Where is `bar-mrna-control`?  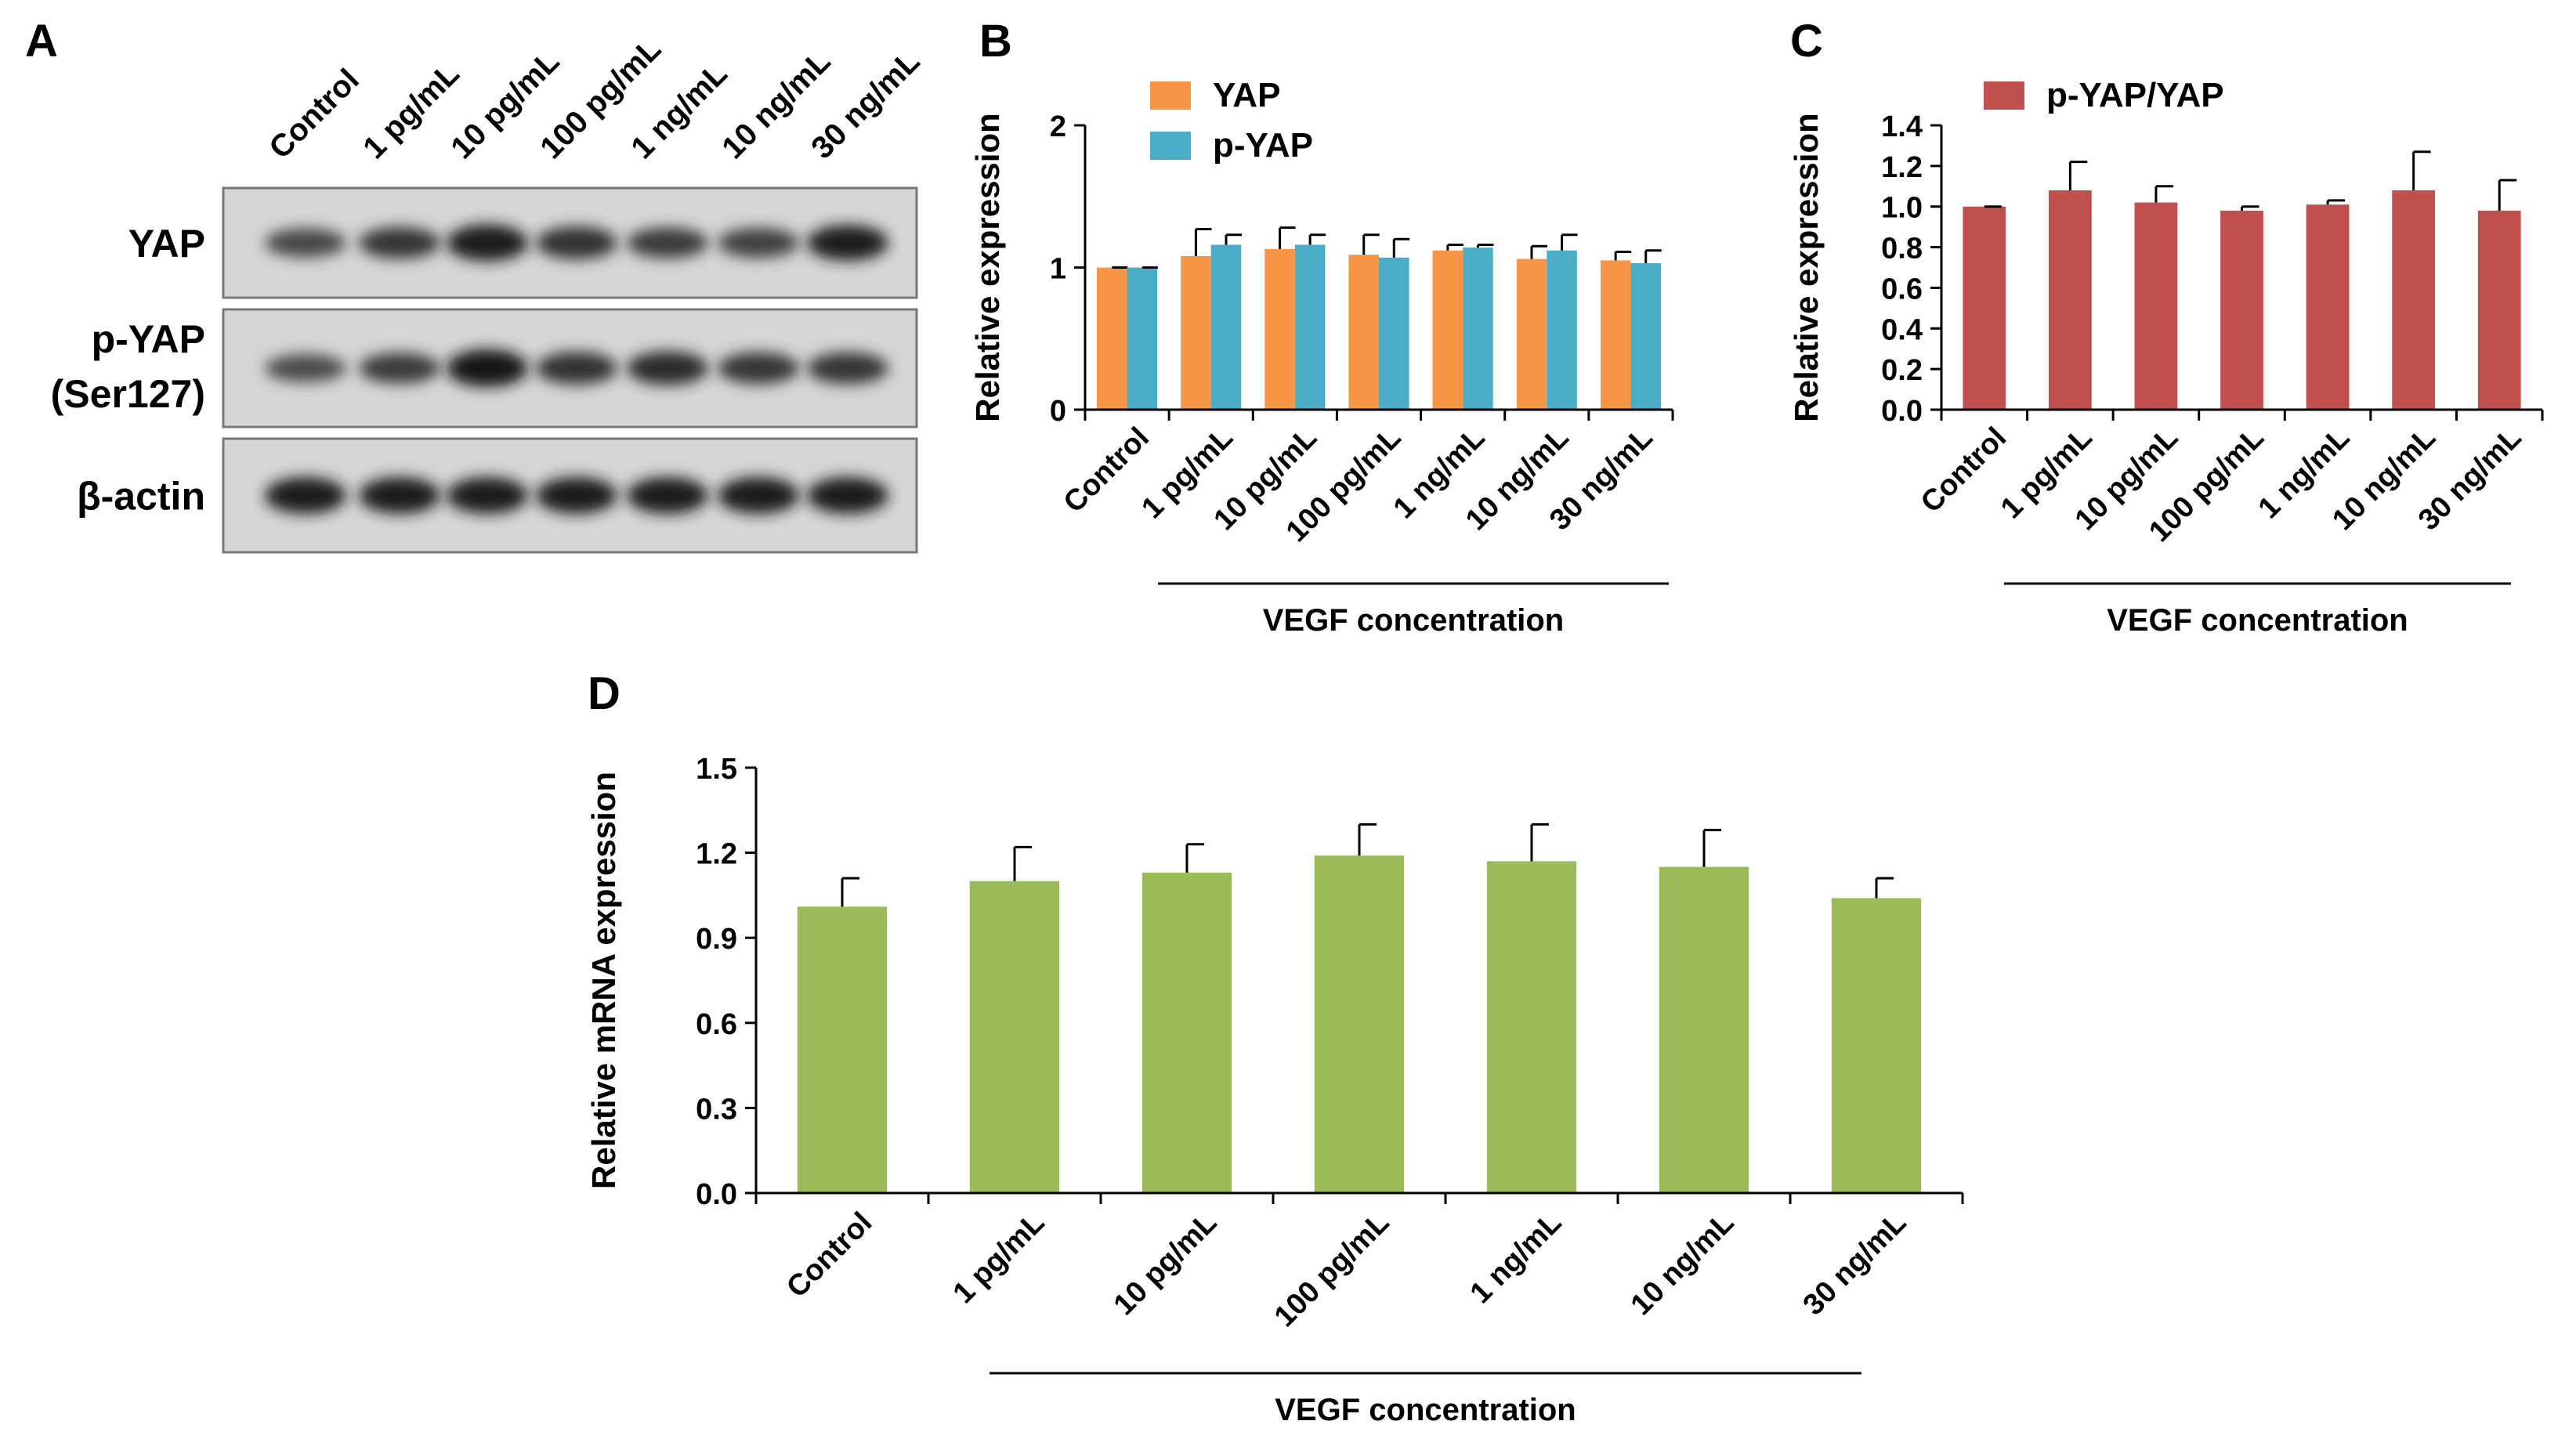 bar-mrna-control is located at coordinates (843, 1049).